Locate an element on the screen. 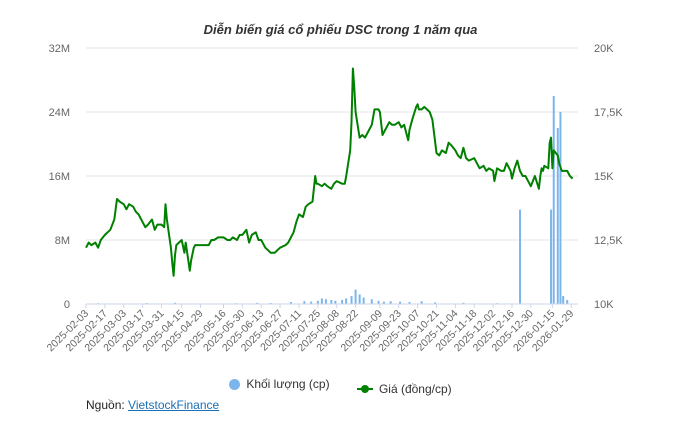 This screenshot has height=427, width=681. volume-swatch-icon is located at coordinates (235, 384).